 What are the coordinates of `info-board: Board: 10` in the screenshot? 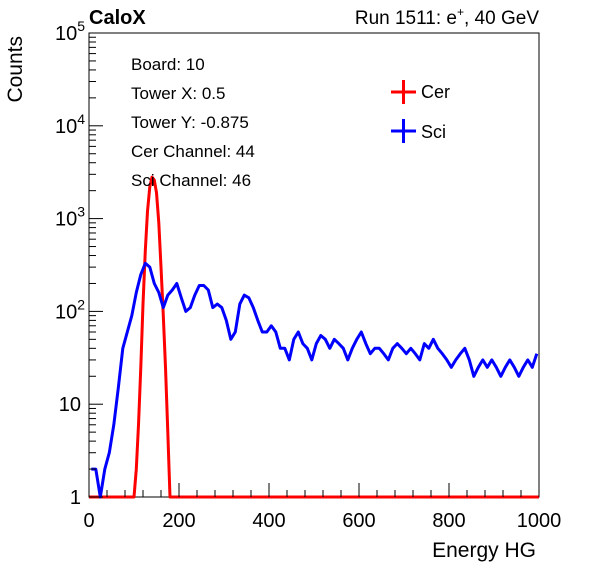 It's located at (168, 64).